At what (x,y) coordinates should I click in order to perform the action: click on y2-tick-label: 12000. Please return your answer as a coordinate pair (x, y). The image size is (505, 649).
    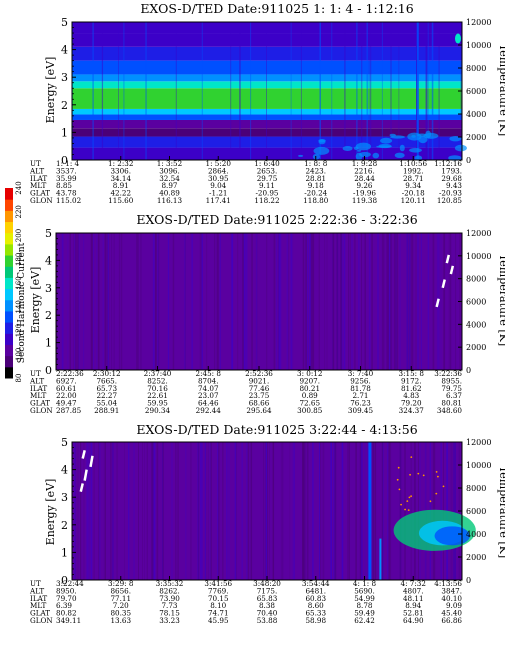
    Looking at the image, I should click on (478, 442).